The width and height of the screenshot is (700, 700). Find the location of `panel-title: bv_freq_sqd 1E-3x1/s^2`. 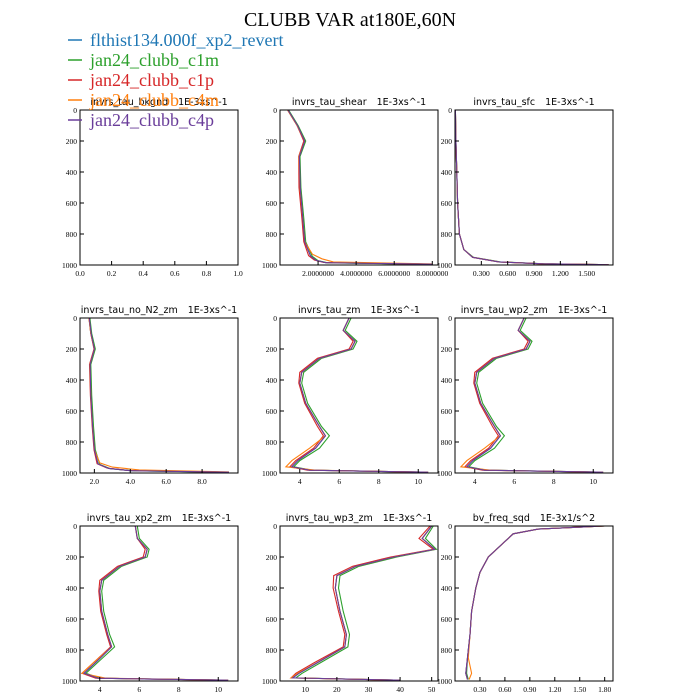

panel-title: bv_freq_sqd 1E-3x1/s^2 is located at coordinates (534, 518).